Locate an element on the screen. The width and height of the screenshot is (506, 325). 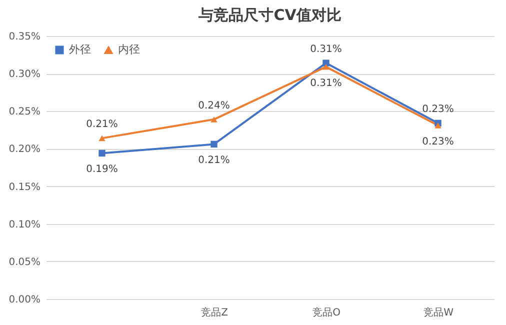
y-tick-label: 0.15% is located at coordinates (24, 187).